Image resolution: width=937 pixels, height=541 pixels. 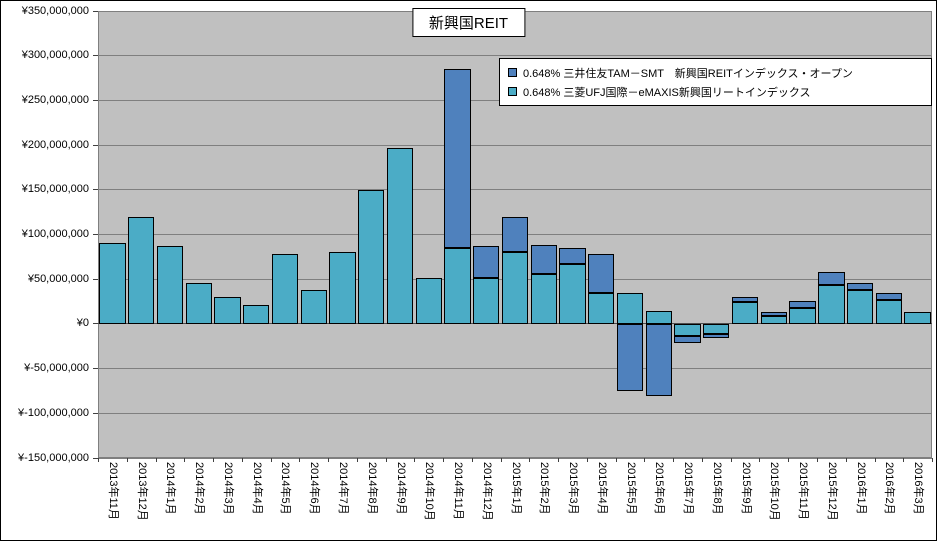 I want to click on y-axis-label: ¥300,000,000, so click(x=55, y=55).